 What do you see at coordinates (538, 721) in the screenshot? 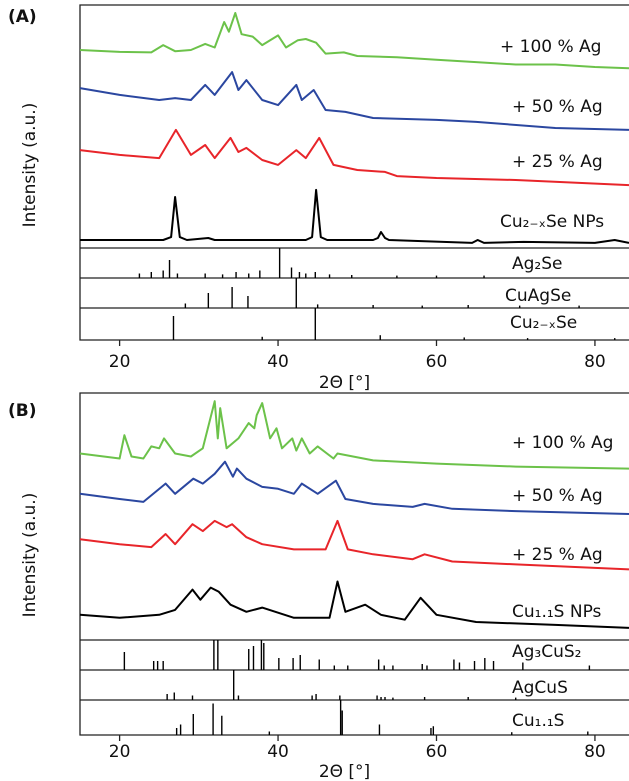
I see `reference-label: Cu₁.₁S` at bounding box center [538, 721].